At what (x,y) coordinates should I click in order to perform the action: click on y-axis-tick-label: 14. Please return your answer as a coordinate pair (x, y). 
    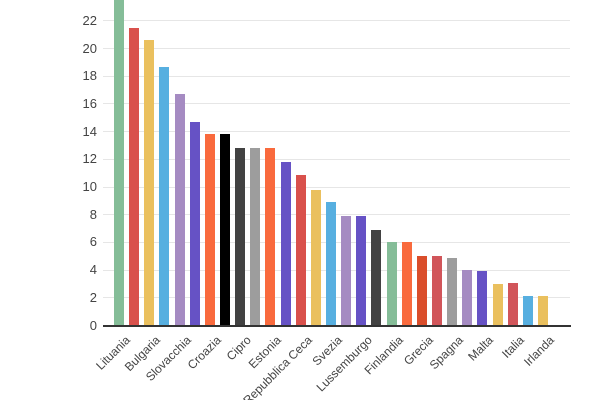
    Looking at the image, I should click on (89, 131).